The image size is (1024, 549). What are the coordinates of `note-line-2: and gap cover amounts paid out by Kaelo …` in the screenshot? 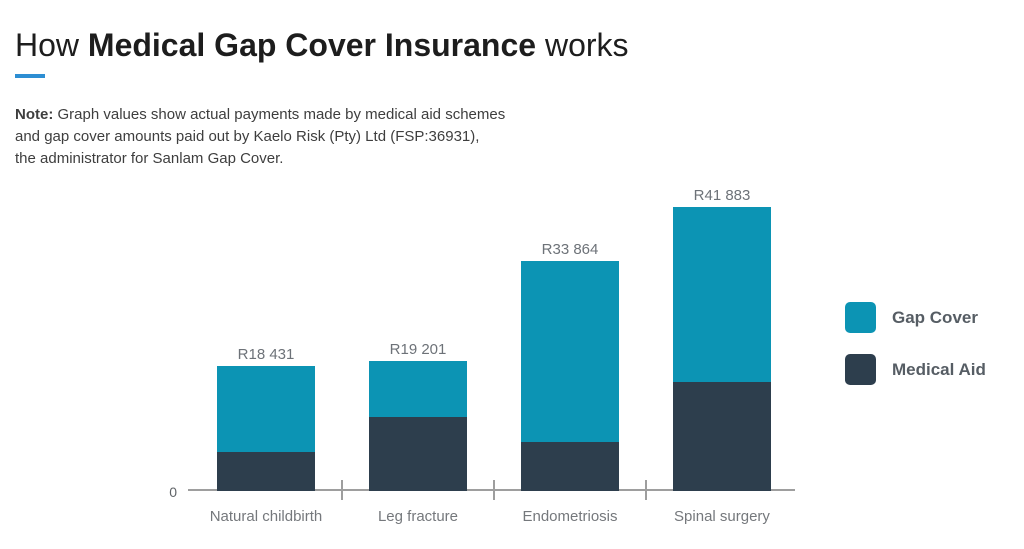 It's located at (247, 136).